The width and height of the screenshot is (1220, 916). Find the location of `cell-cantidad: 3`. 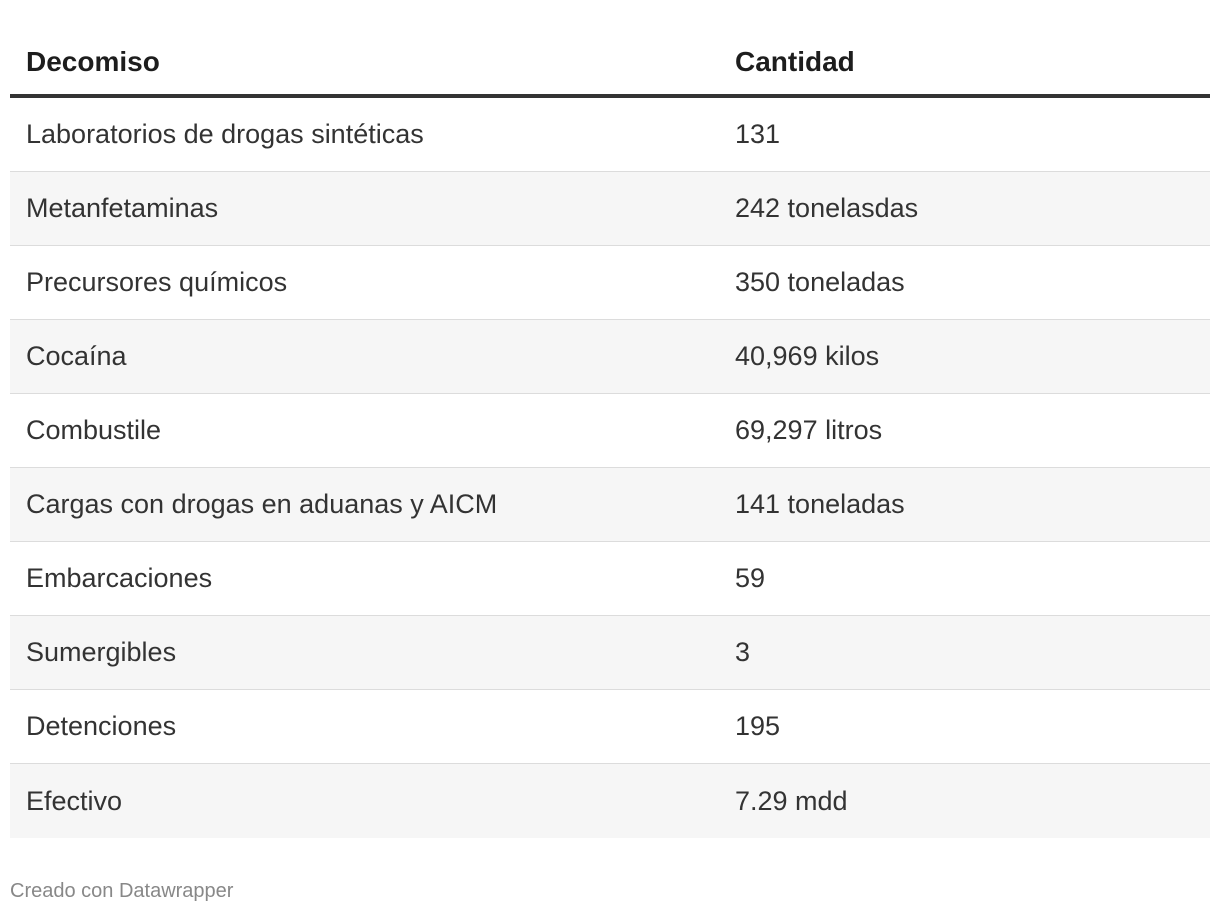

cell-cantidad: 3 is located at coordinates (743, 652).